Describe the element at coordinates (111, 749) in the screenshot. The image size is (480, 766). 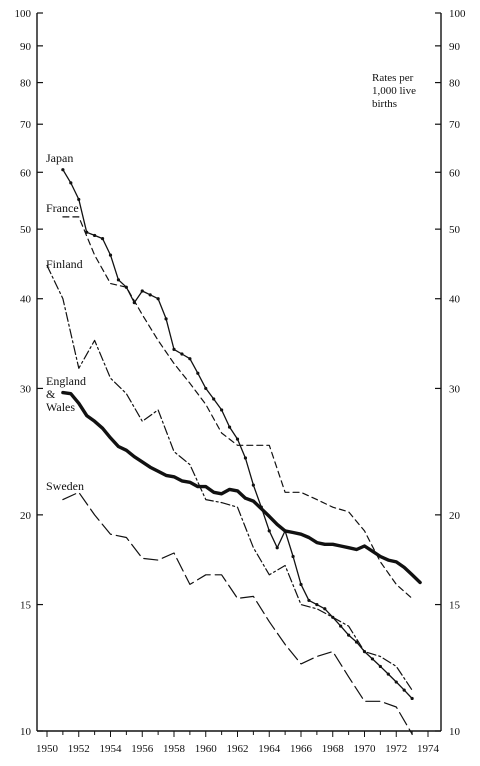
I see `x-tick-label: 1954` at that location.